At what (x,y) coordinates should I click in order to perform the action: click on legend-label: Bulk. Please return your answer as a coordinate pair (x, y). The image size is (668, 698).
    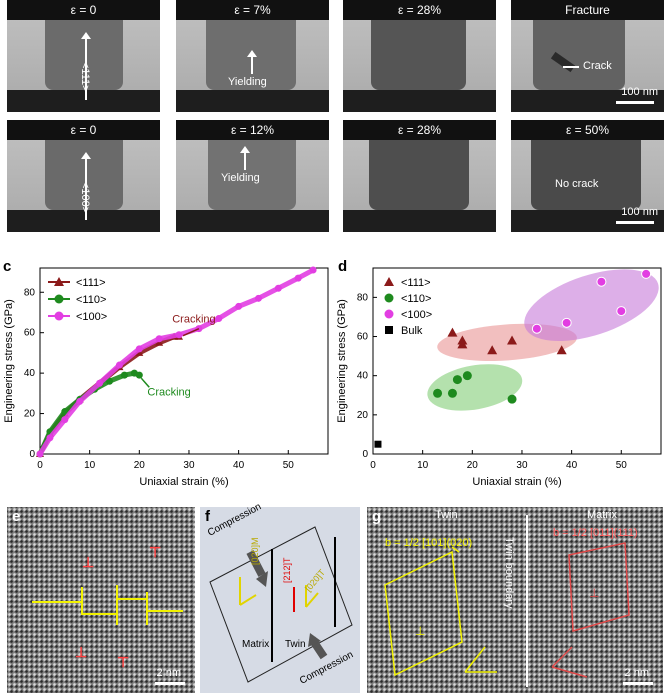
    Looking at the image, I should click on (412, 331).